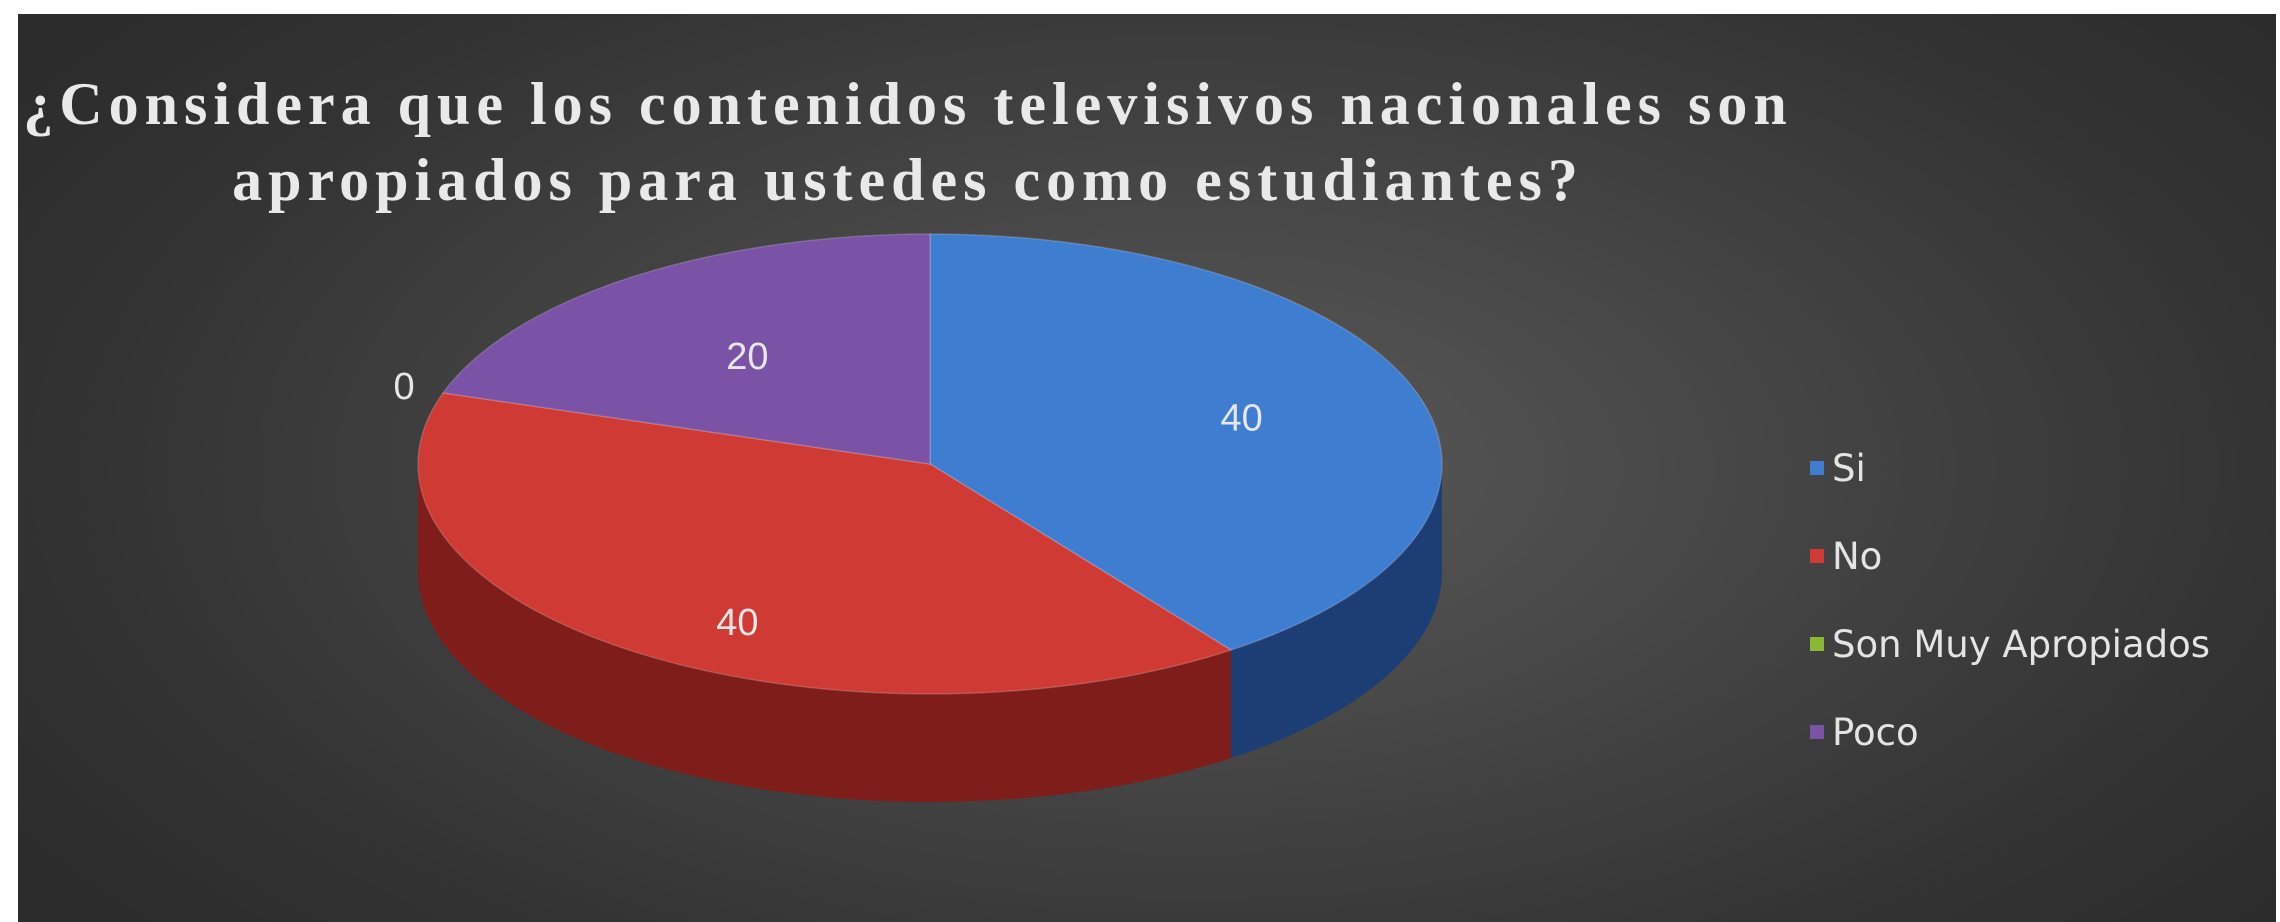 The height and width of the screenshot is (922, 2280). Describe the element at coordinates (1817, 732) in the screenshot. I see `legend-swatch-poco` at that location.